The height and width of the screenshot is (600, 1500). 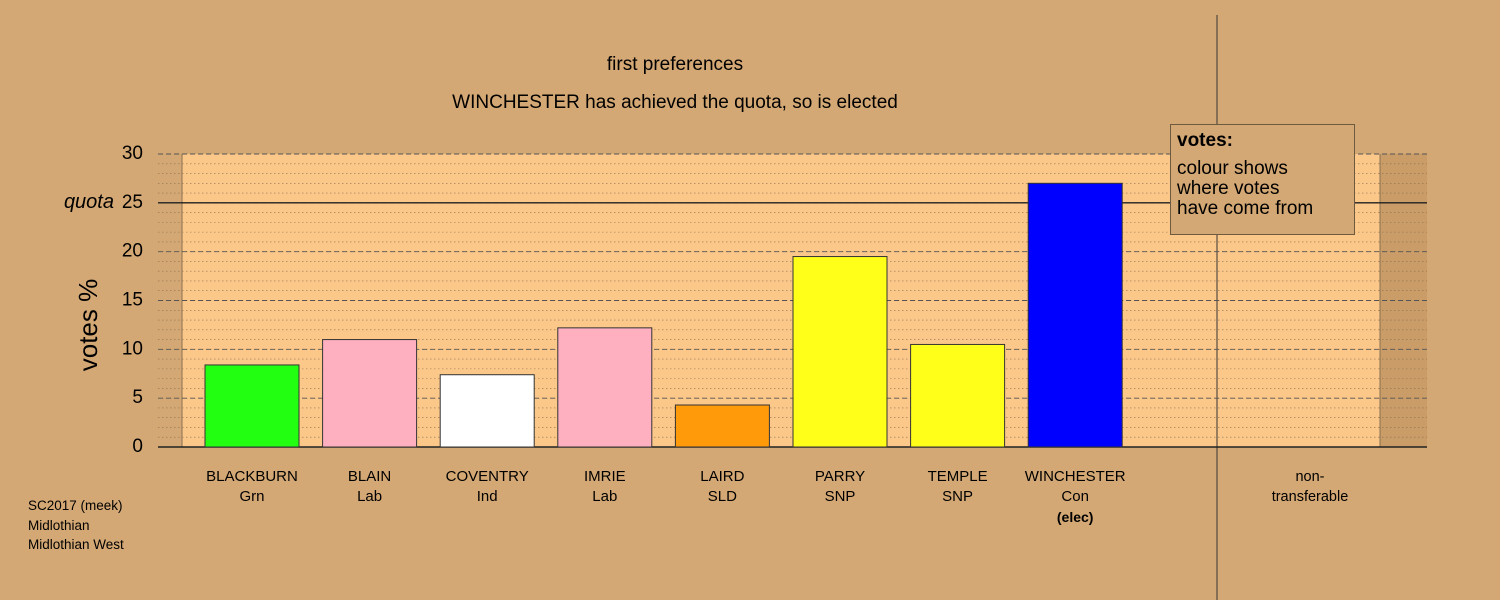 I want to click on x-tick-label-group: TEMPLE SNP, so click(x=958, y=487).